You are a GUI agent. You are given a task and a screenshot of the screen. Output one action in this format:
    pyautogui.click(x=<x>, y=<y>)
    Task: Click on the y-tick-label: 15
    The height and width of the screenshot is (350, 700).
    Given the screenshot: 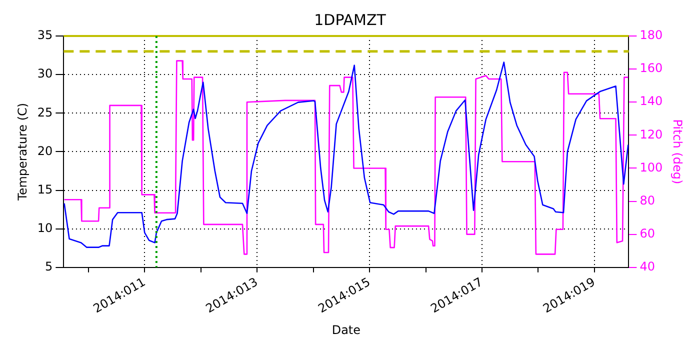 What is the action you would take?
    pyautogui.click(x=45, y=189)
    